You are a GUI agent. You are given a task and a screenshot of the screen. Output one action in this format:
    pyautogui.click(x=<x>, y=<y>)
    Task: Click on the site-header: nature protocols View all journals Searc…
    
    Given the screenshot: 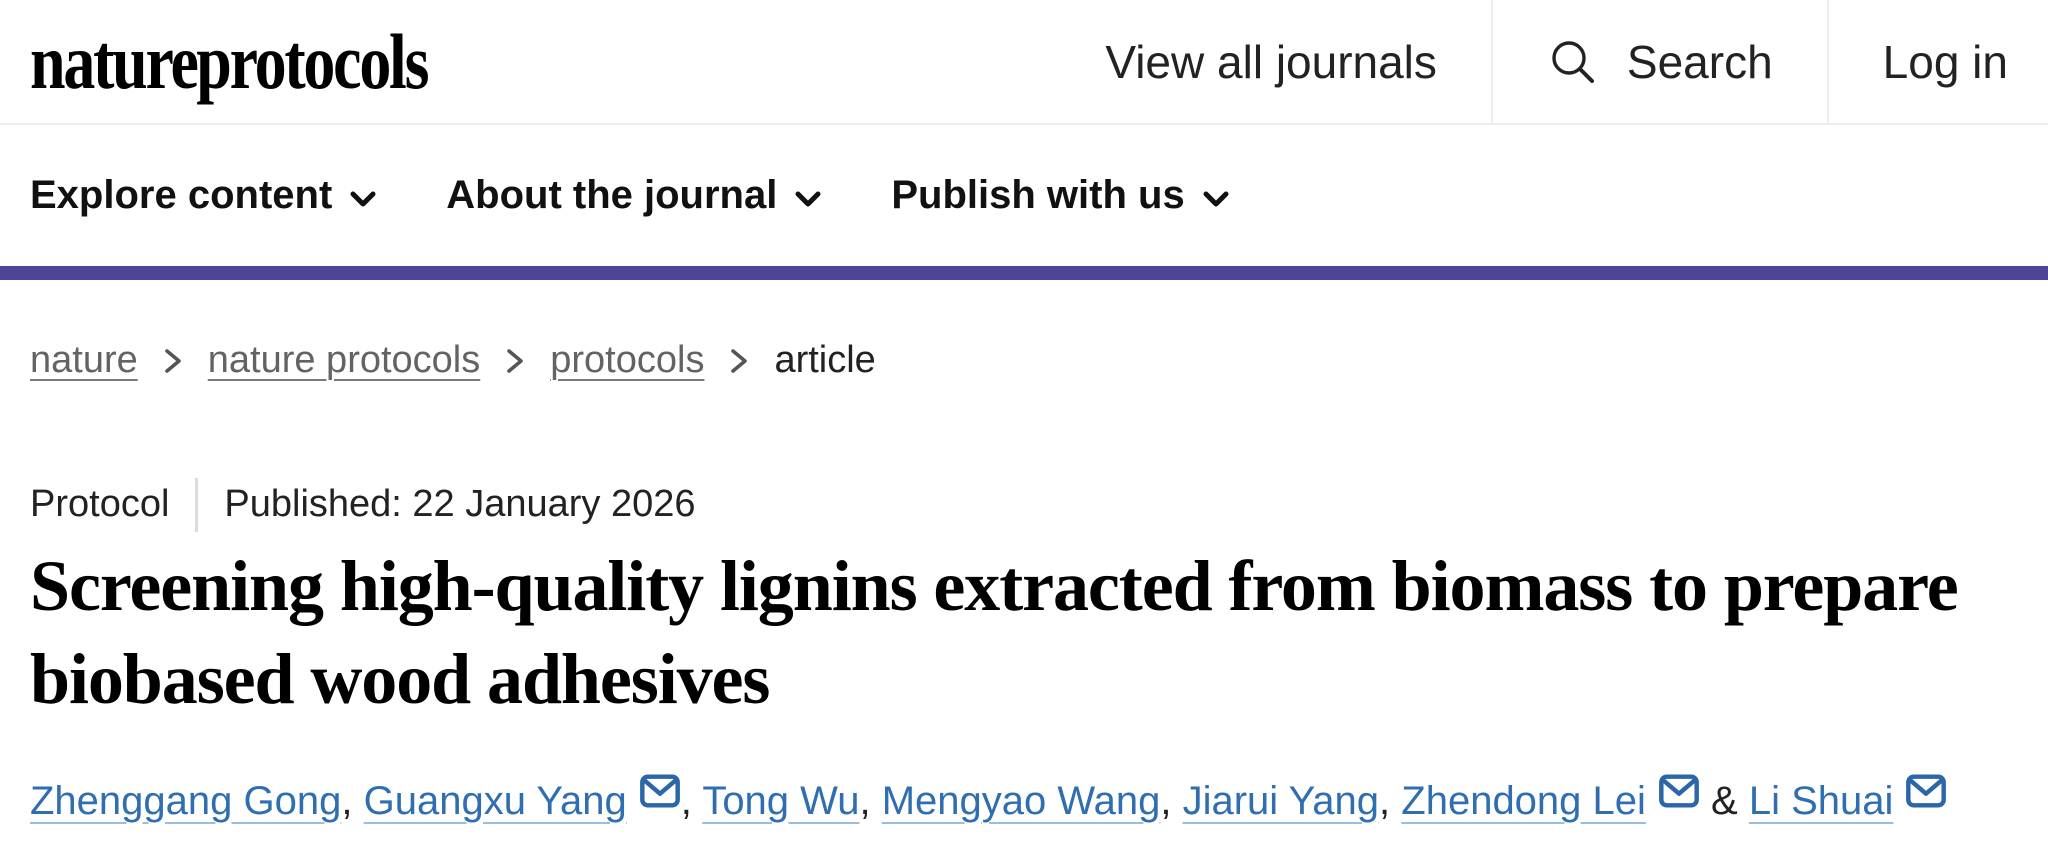 What is the action you would take?
    pyautogui.click(x=1024, y=62)
    